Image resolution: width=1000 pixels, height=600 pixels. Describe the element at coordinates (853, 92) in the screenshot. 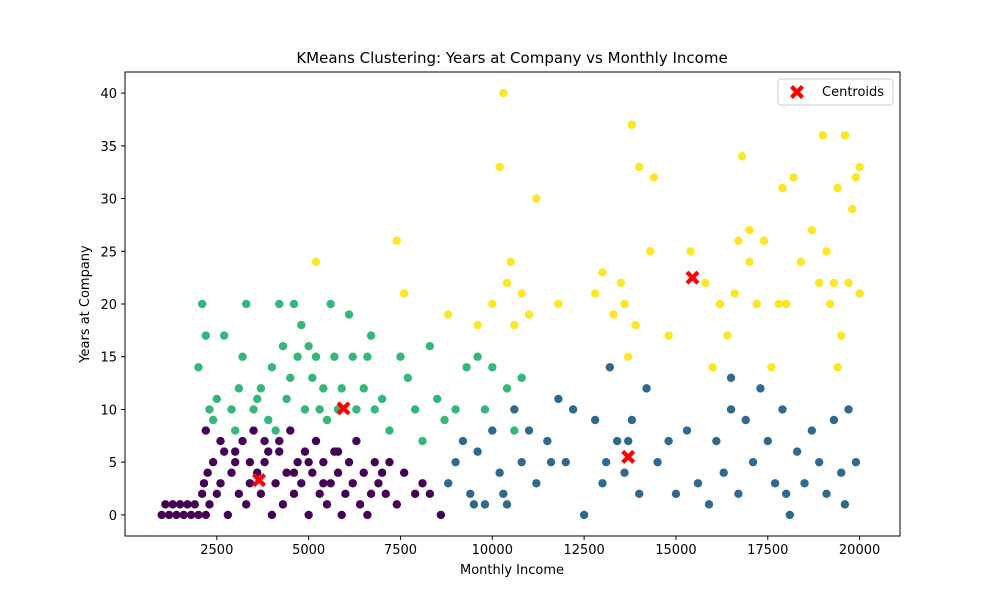

I see `legend-label-centroids: Centroids` at that location.